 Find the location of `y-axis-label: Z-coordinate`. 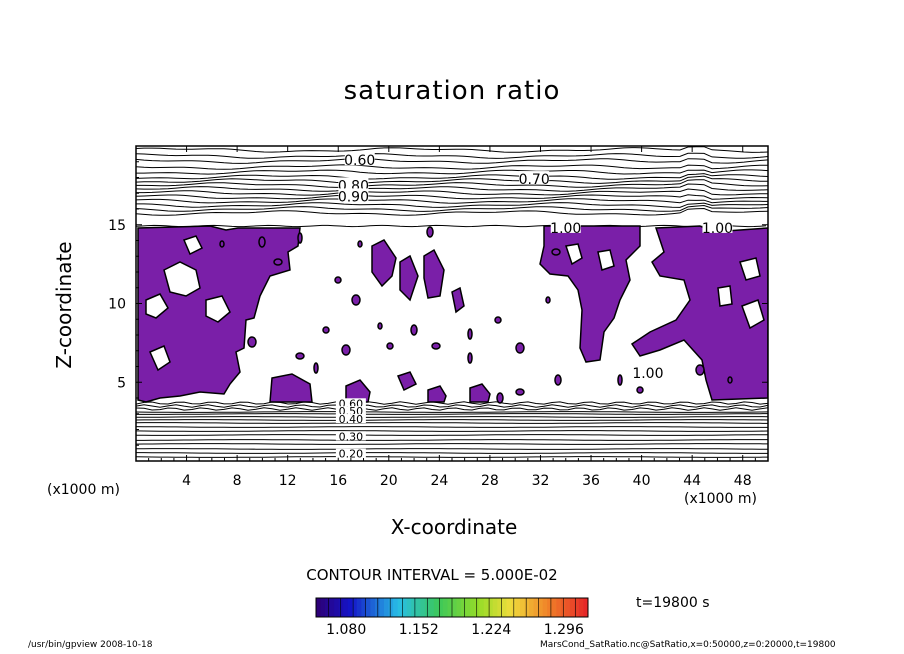

y-axis-label: Z-coordinate is located at coordinates (64, 305).